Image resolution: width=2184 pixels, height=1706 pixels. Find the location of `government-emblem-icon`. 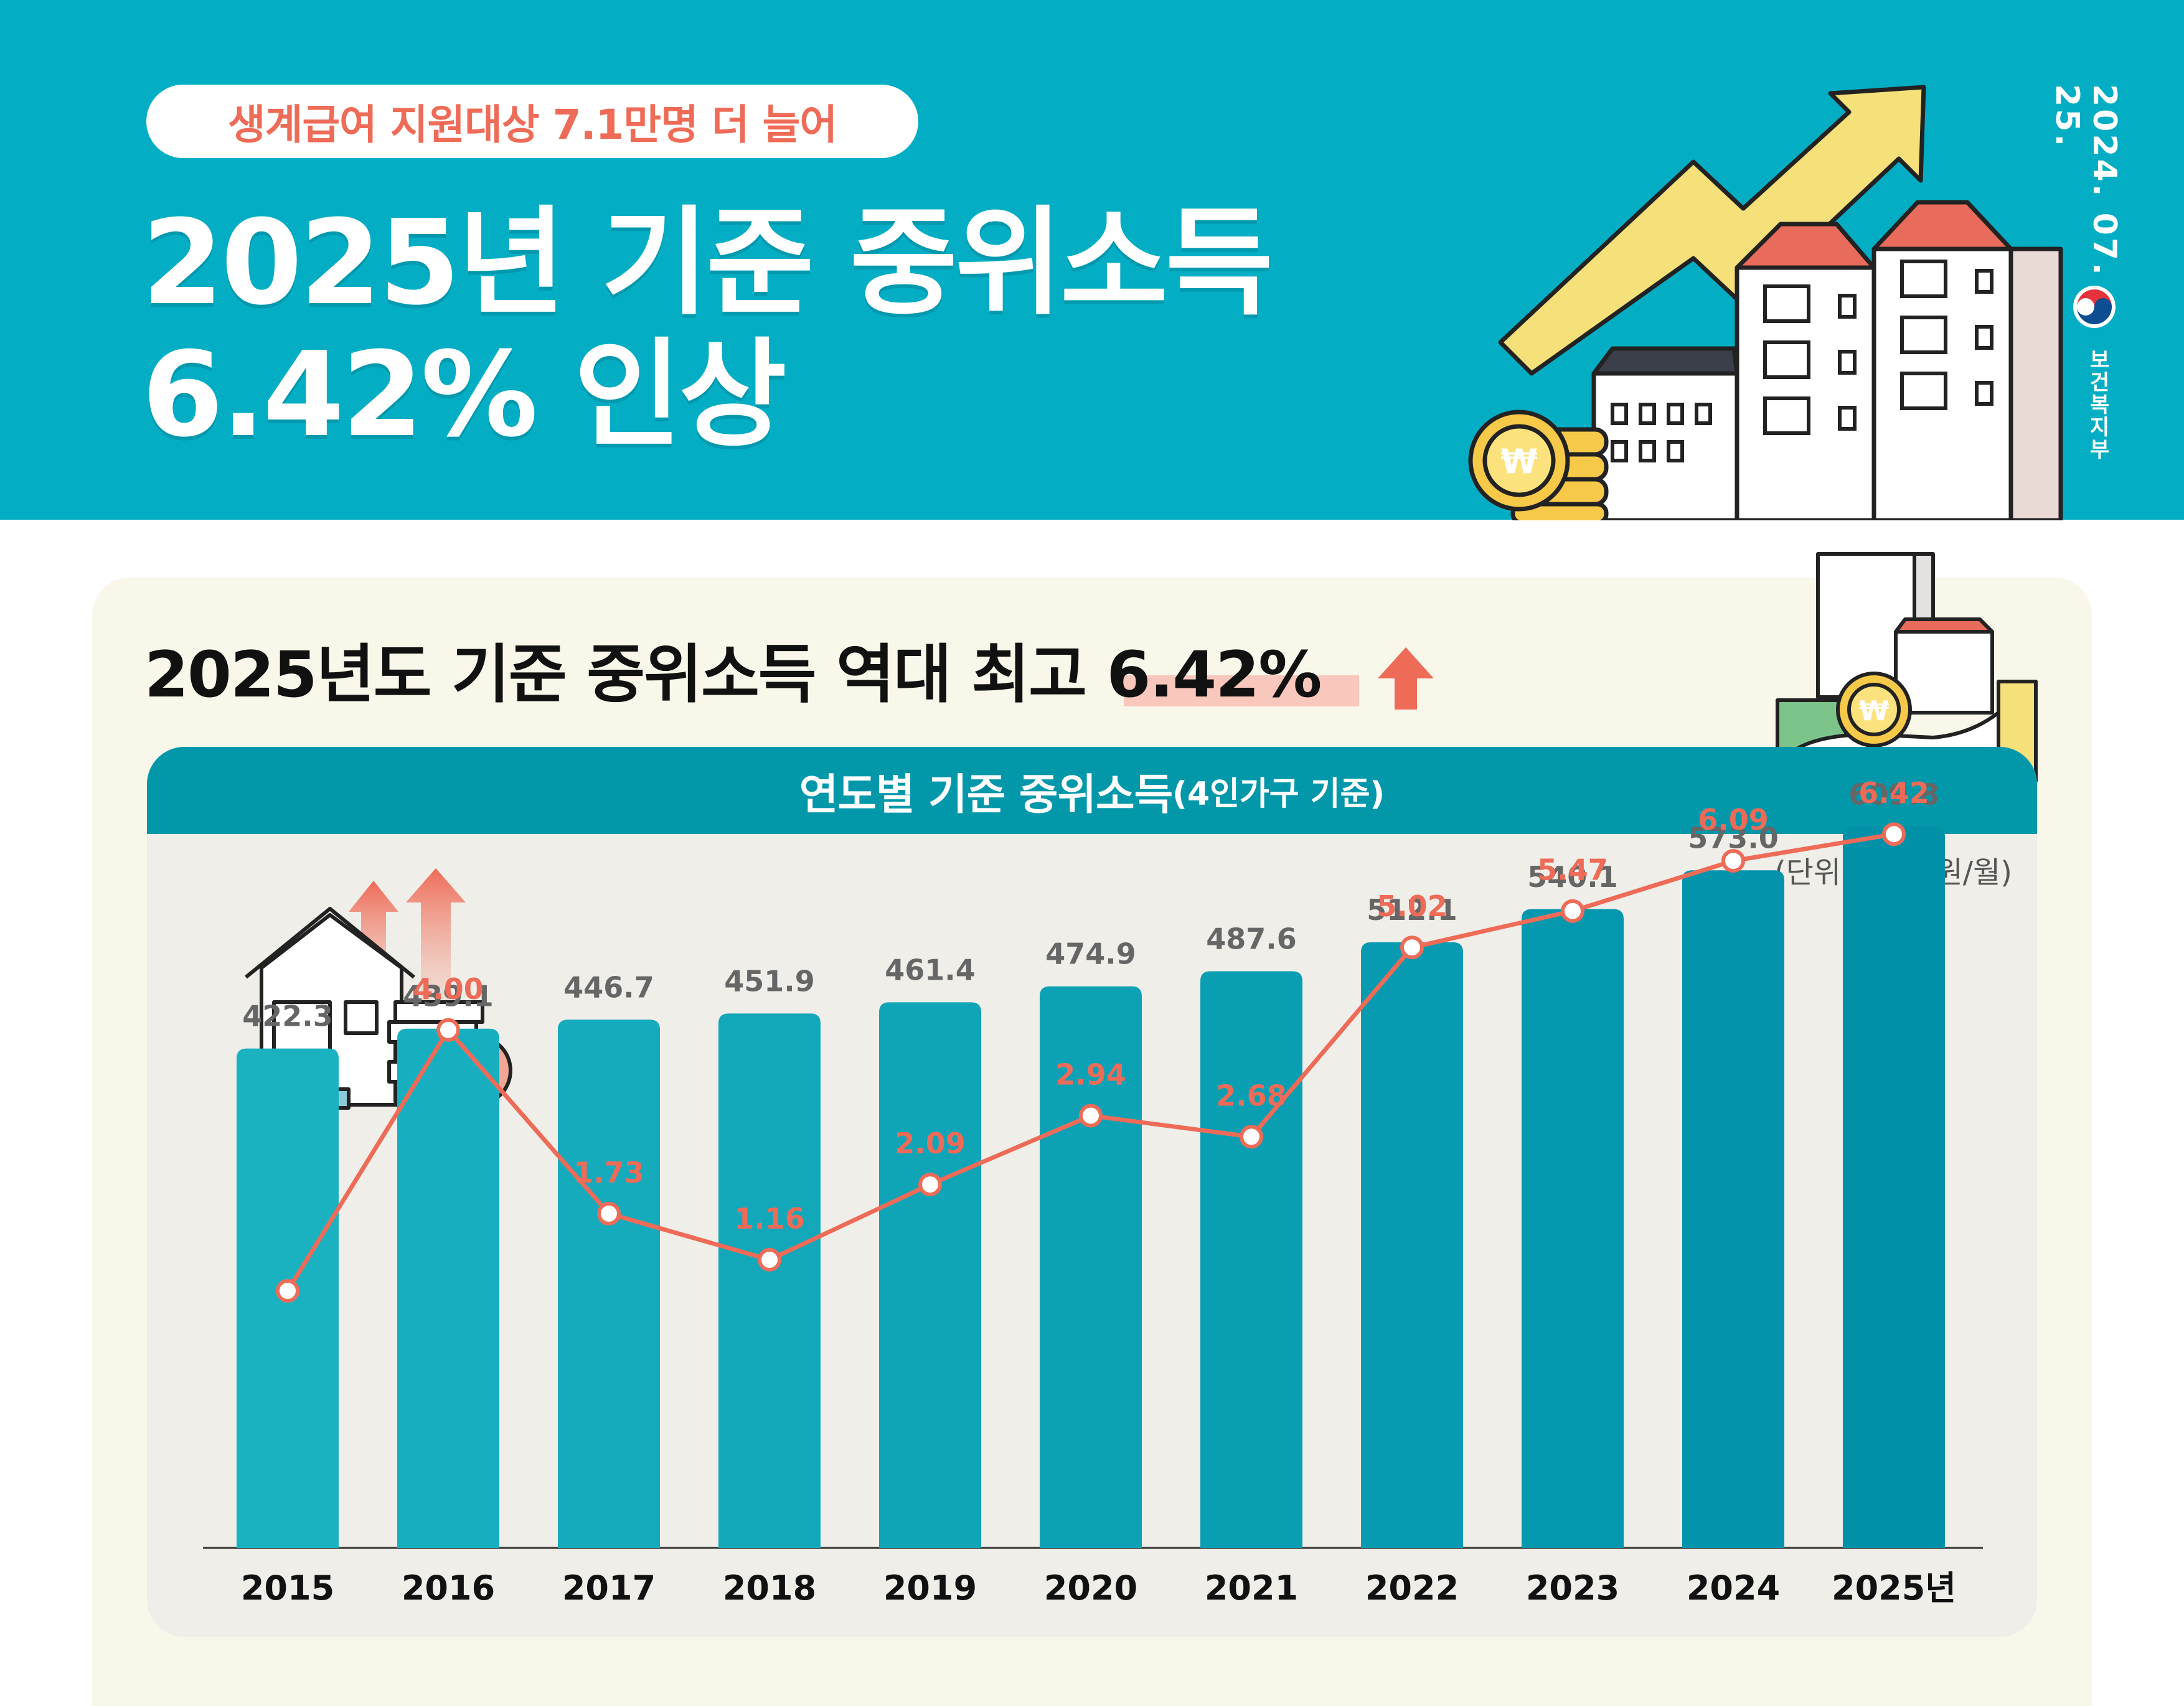

government-emblem-icon is located at coordinates (2094, 307).